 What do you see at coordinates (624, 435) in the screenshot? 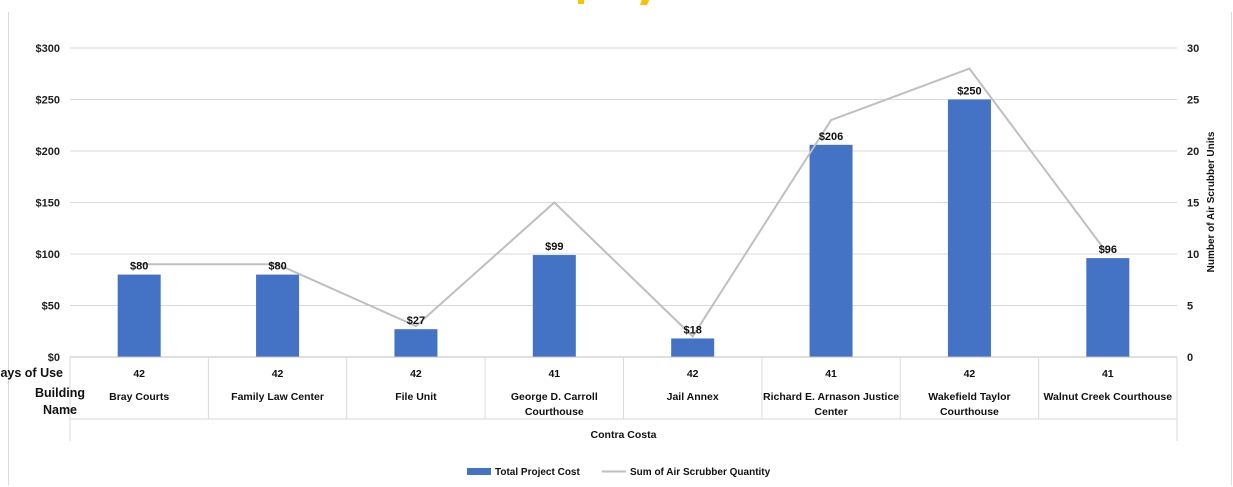
I see `group-label: Contra Costa` at bounding box center [624, 435].